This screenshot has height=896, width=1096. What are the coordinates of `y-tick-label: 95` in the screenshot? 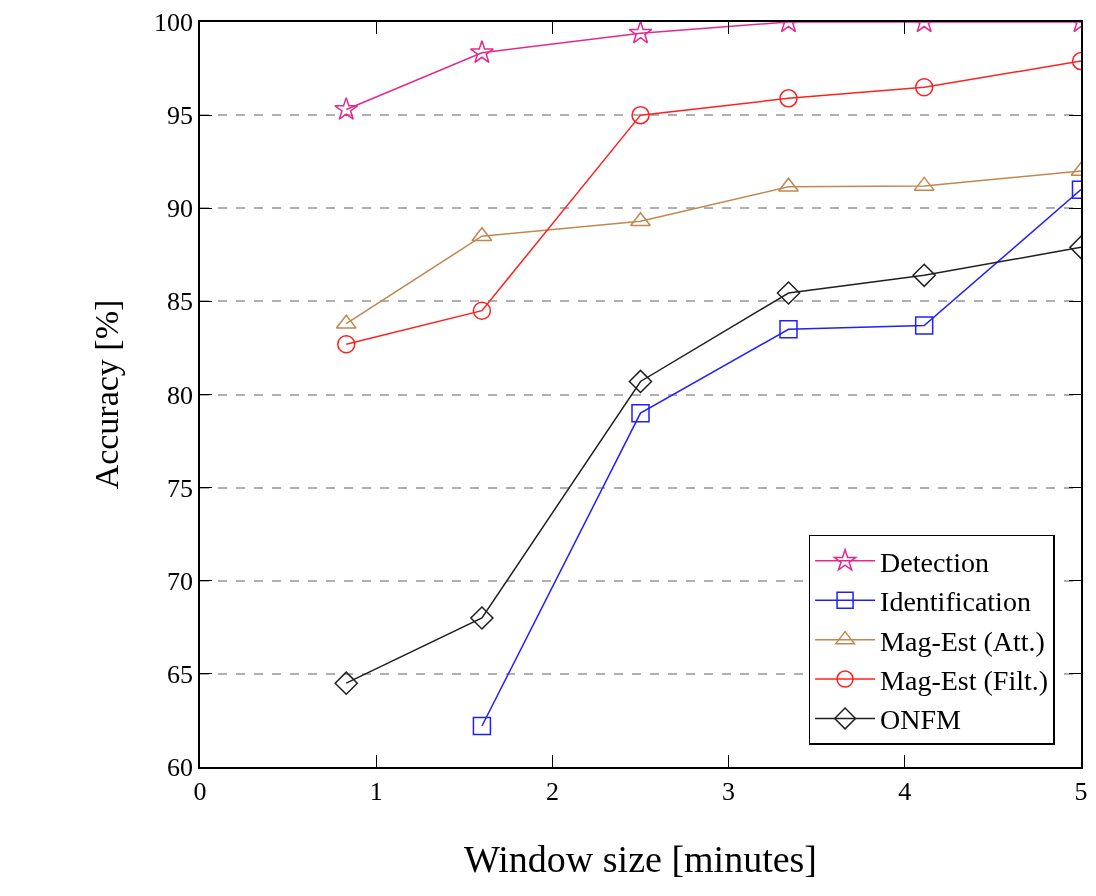 It's located at (180, 116).